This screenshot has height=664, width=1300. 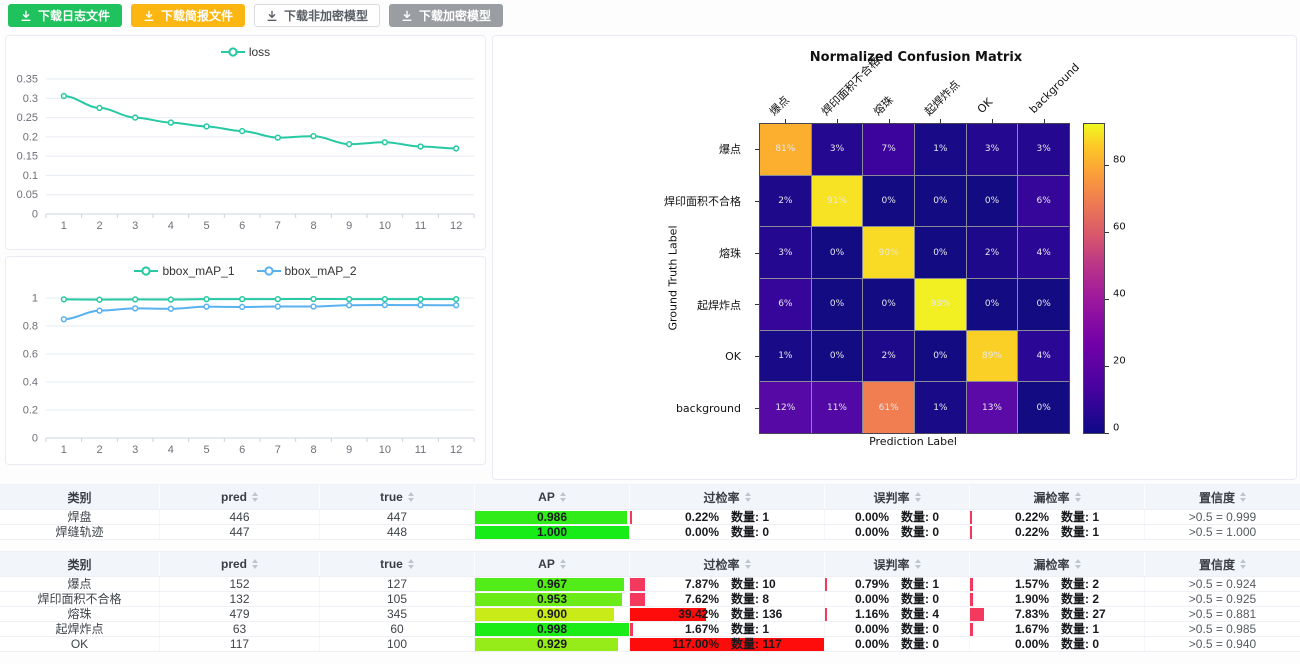 What do you see at coordinates (727, 532) in the screenshot?
I see `rate-text: 0.00% 数量: 0` at bounding box center [727, 532].